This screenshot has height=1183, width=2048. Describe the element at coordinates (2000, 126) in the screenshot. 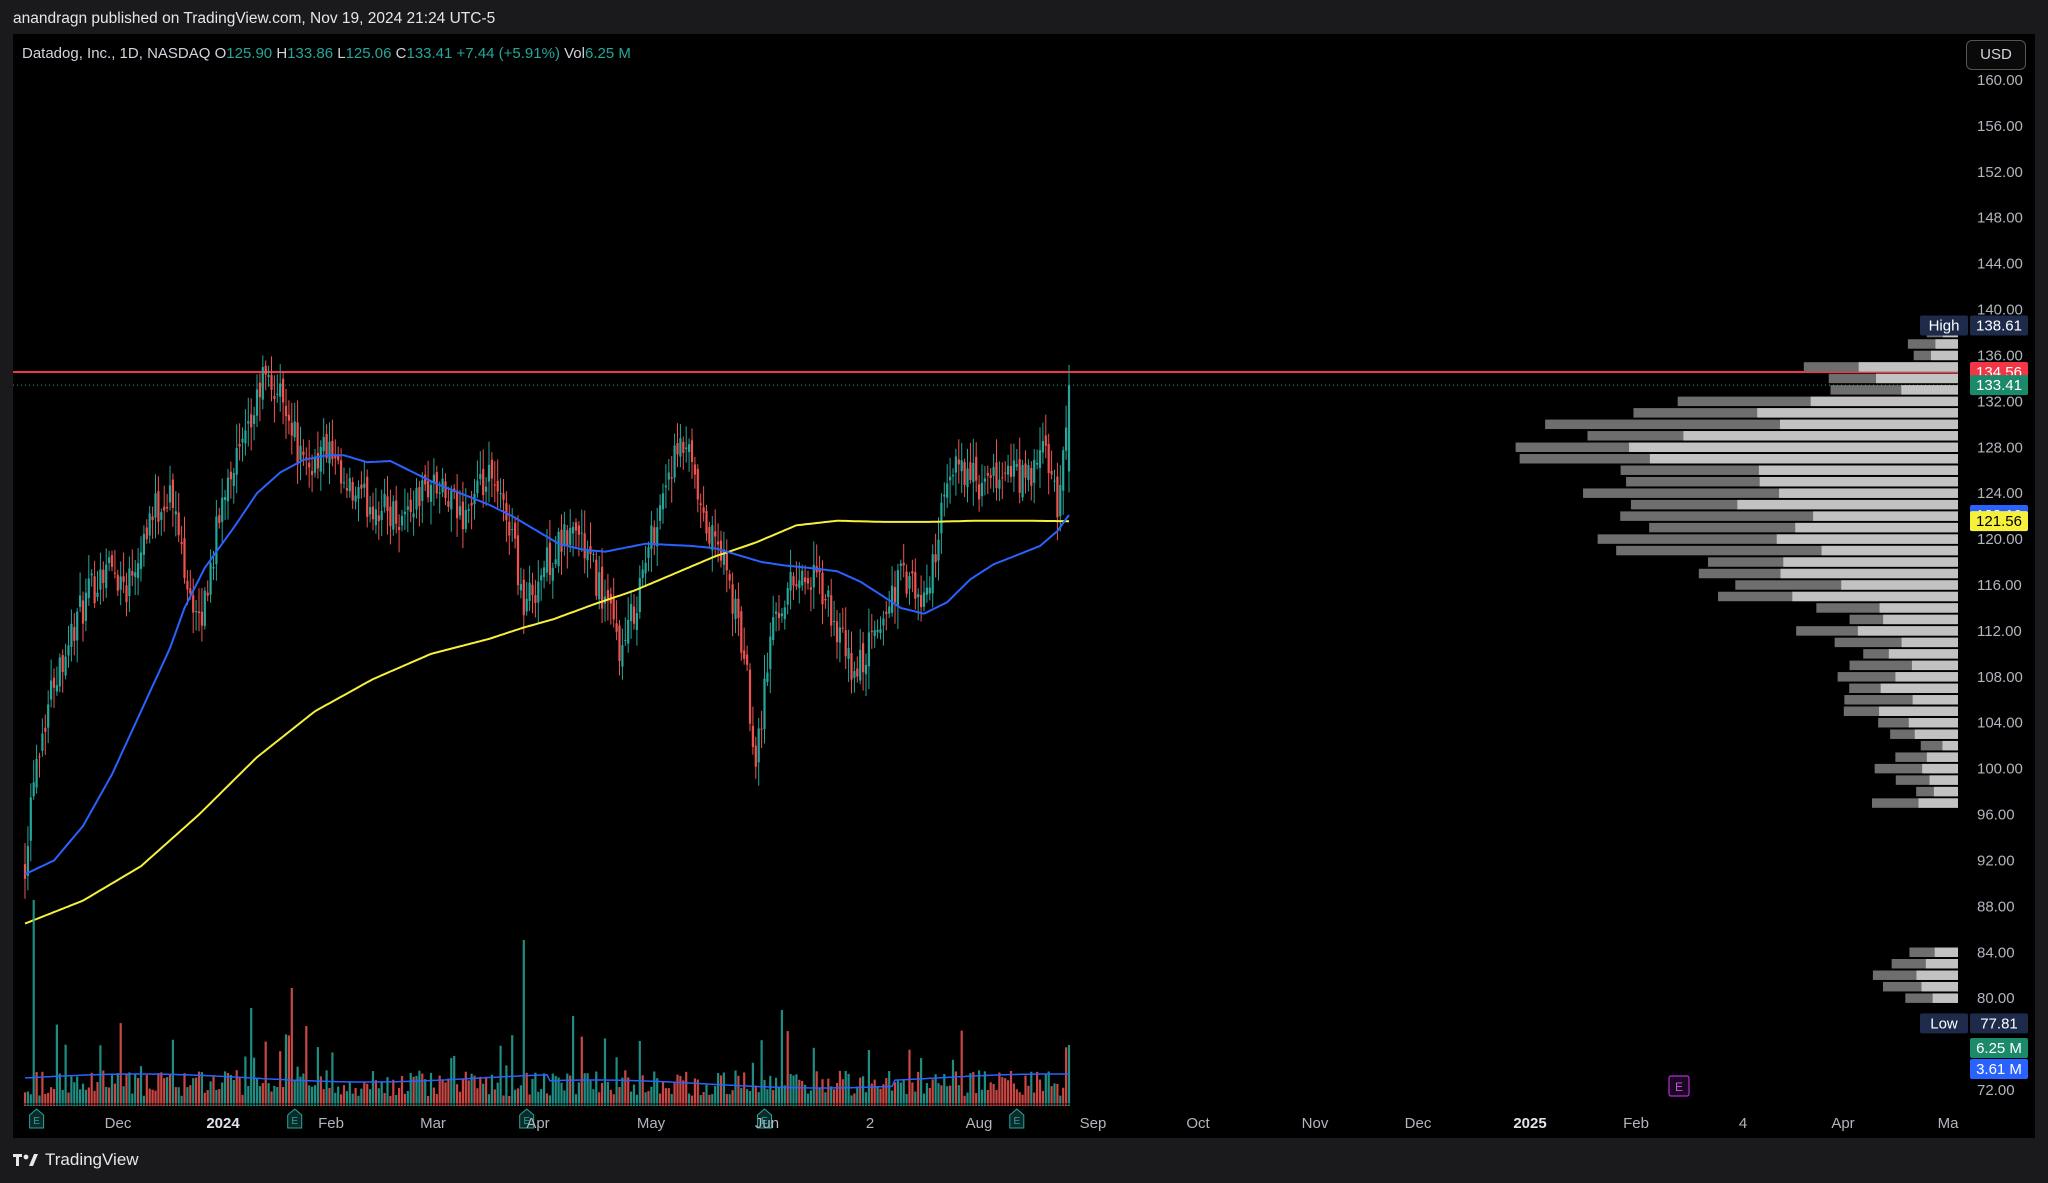

I see `y-tick-label: 156.00` at that location.